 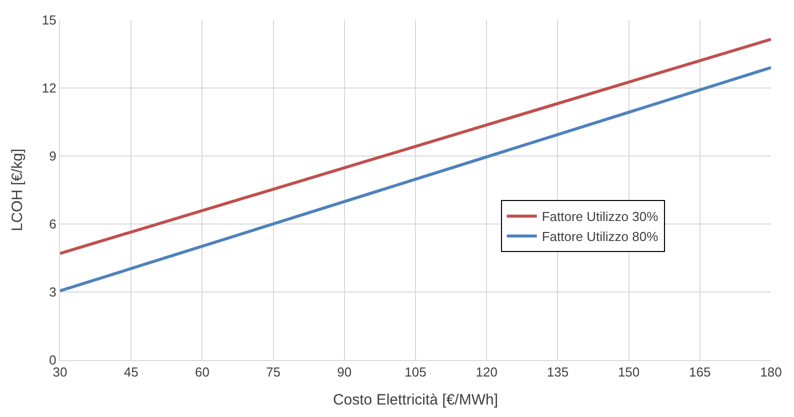 What do you see at coordinates (49, 88) in the screenshot?
I see `y-tick-label: 12` at bounding box center [49, 88].